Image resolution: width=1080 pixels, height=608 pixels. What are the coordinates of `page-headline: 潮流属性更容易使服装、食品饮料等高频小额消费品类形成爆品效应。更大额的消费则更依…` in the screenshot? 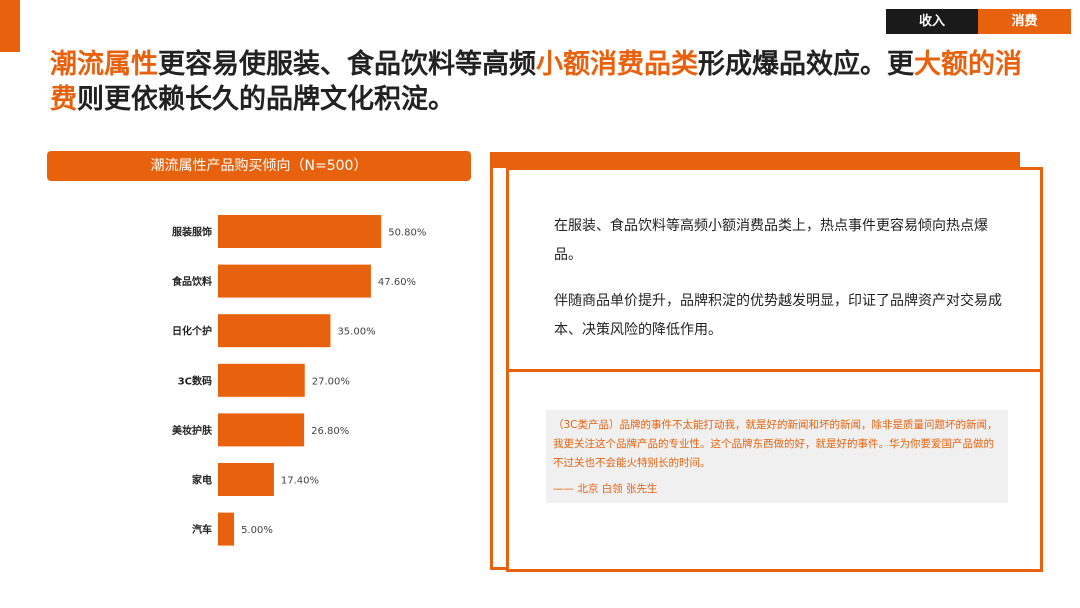 It's located at (545, 82).